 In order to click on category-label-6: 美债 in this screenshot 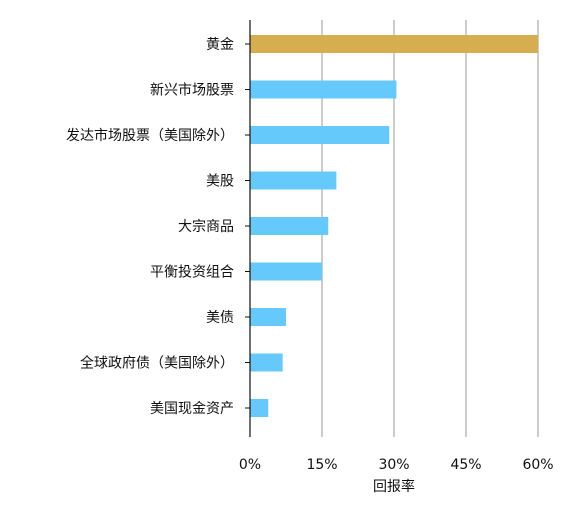, I will do `click(220, 318)`.